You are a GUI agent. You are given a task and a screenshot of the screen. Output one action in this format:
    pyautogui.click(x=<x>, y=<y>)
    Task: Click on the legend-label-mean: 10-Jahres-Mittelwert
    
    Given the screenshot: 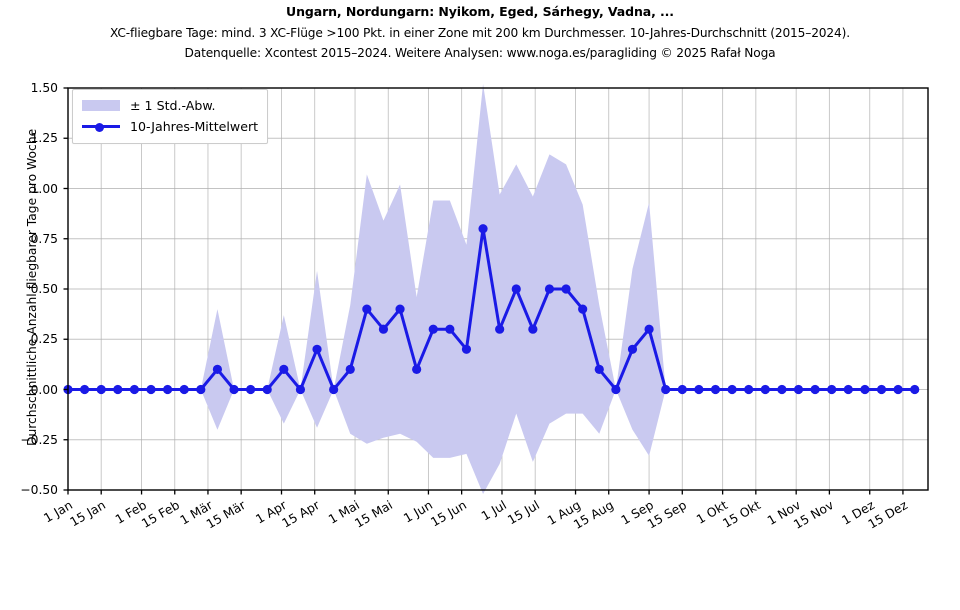 What is the action you would take?
    pyautogui.click(x=194, y=126)
    